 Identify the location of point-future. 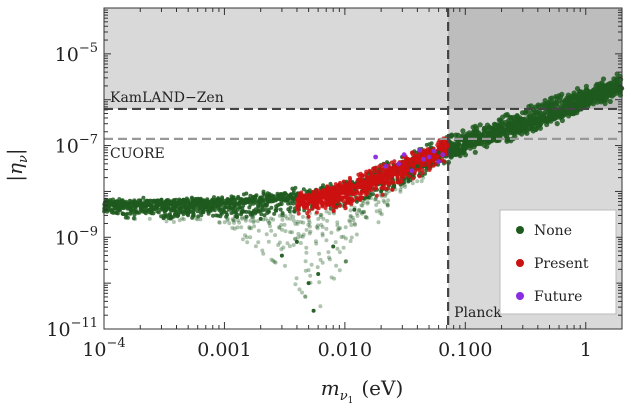
(434, 151).